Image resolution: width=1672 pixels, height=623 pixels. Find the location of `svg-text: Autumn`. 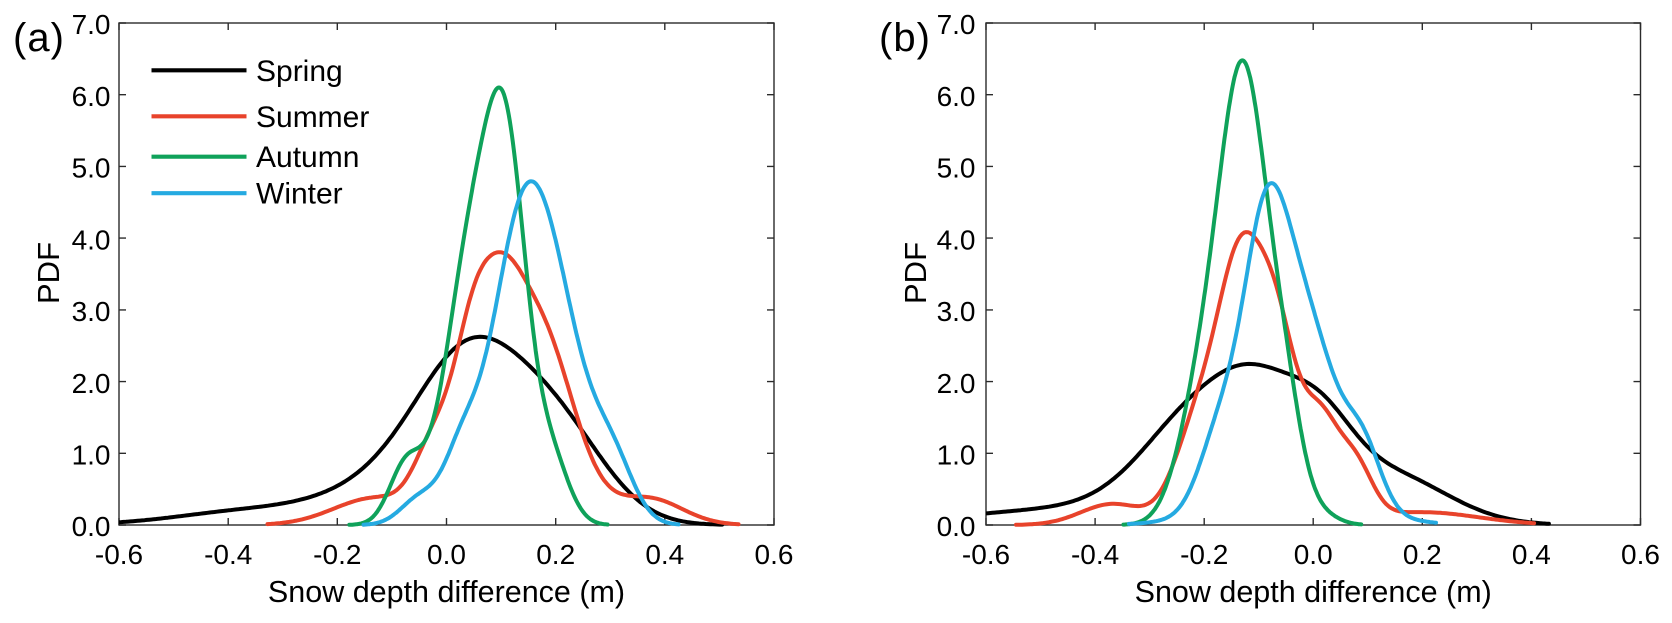

svg-text: Autumn is located at coordinates (307, 157).